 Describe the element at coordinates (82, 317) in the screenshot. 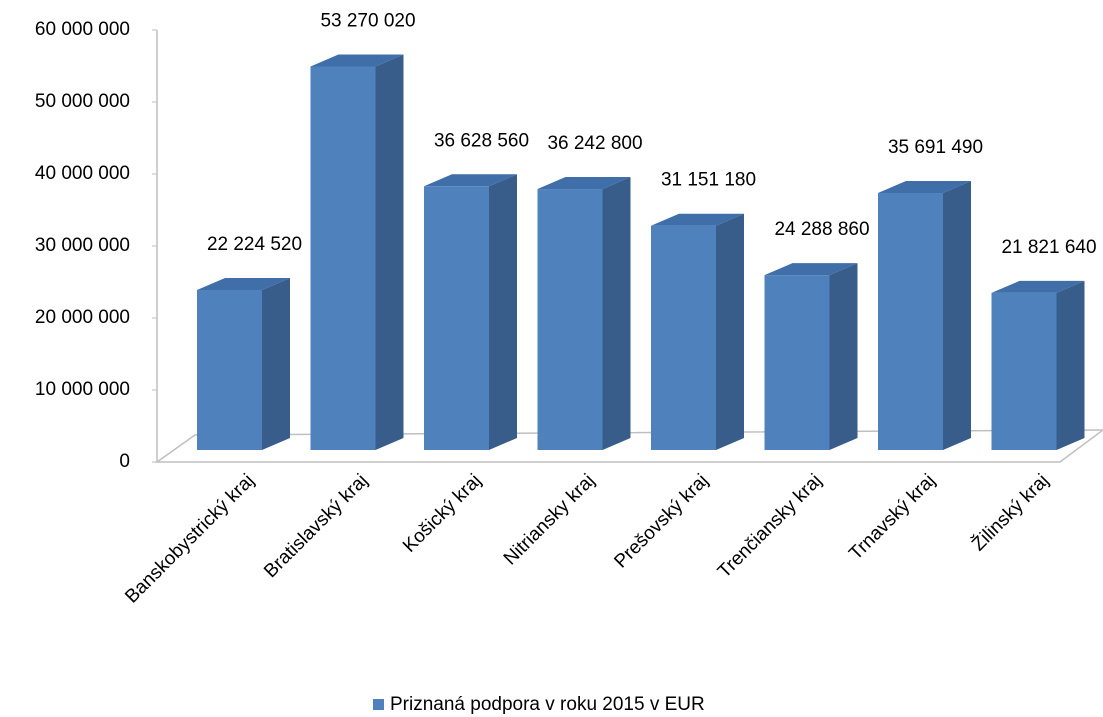

I see `y-tick-label: 20 000 000` at that location.